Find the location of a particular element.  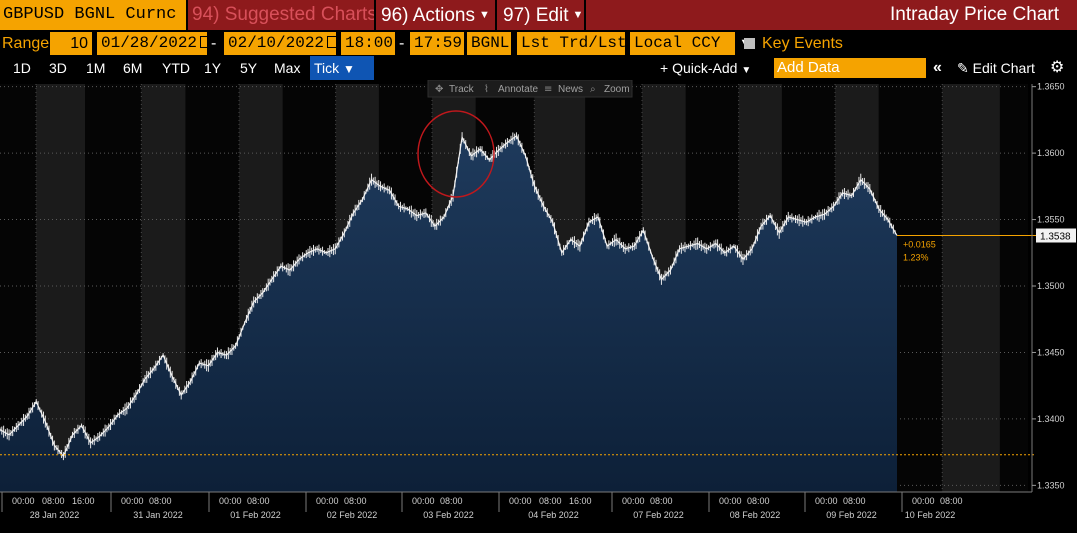

current-price-label: 1.3538 is located at coordinates (1055, 237).